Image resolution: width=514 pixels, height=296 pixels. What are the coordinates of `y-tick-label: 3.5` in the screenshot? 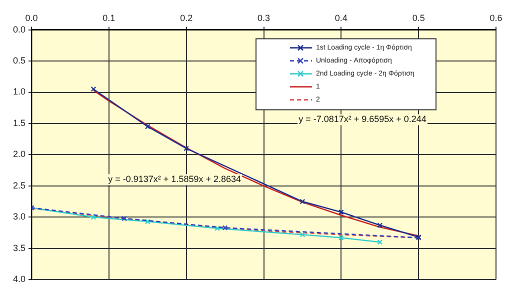 It's located at (19, 247).